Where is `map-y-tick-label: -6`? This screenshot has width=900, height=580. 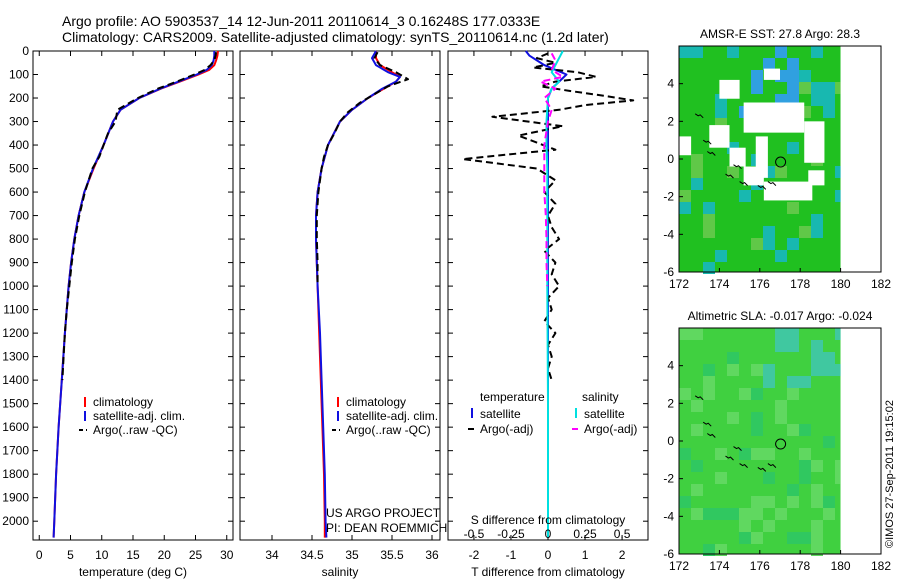
map-y-tick-label: -6 is located at coordinates (668, 554).